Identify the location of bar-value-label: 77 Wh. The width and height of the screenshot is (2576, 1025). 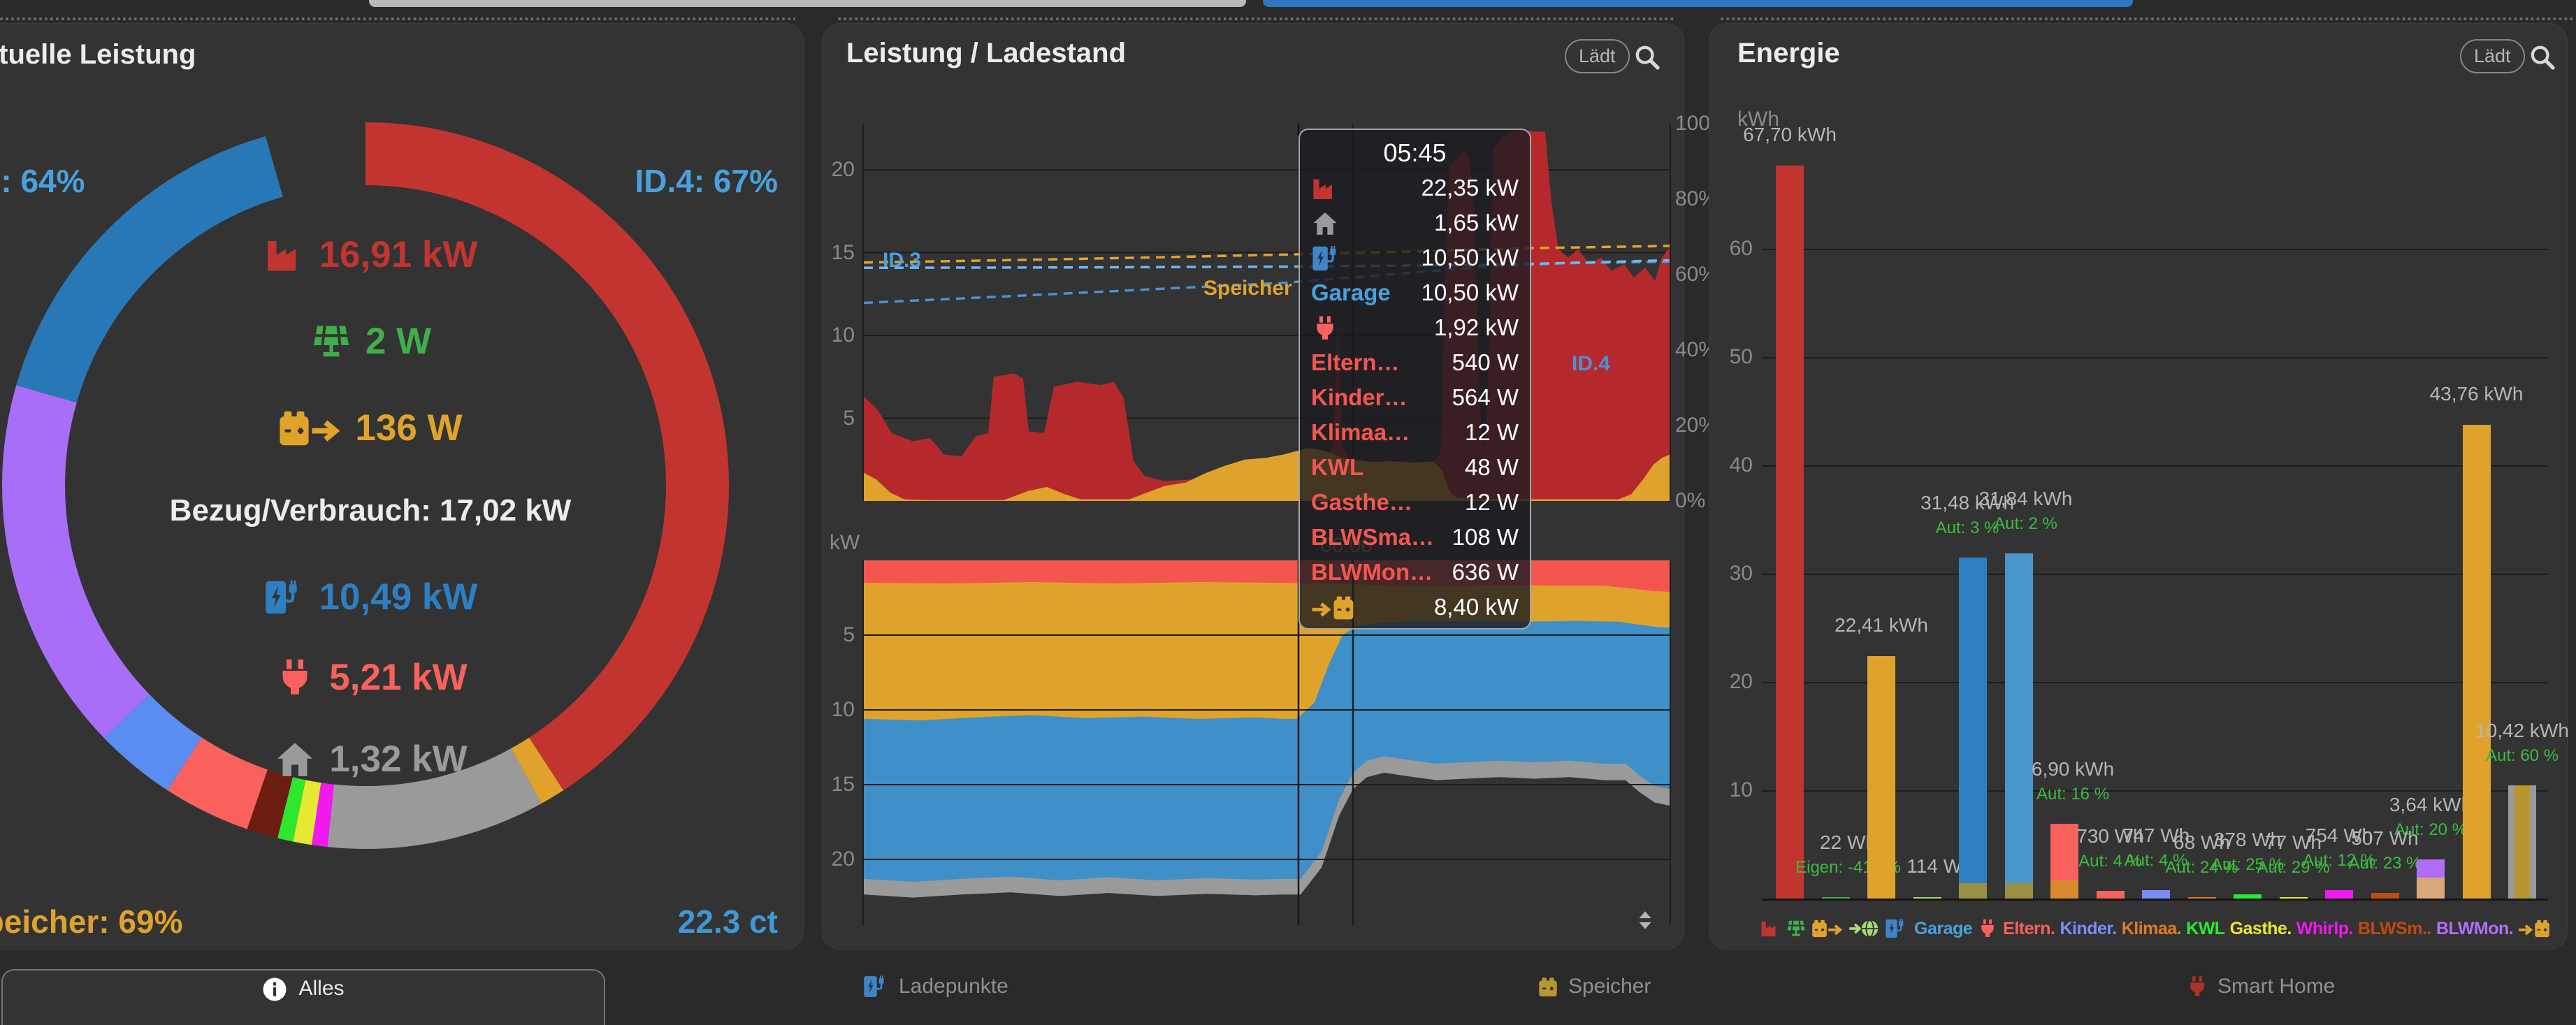
(2293, 842).